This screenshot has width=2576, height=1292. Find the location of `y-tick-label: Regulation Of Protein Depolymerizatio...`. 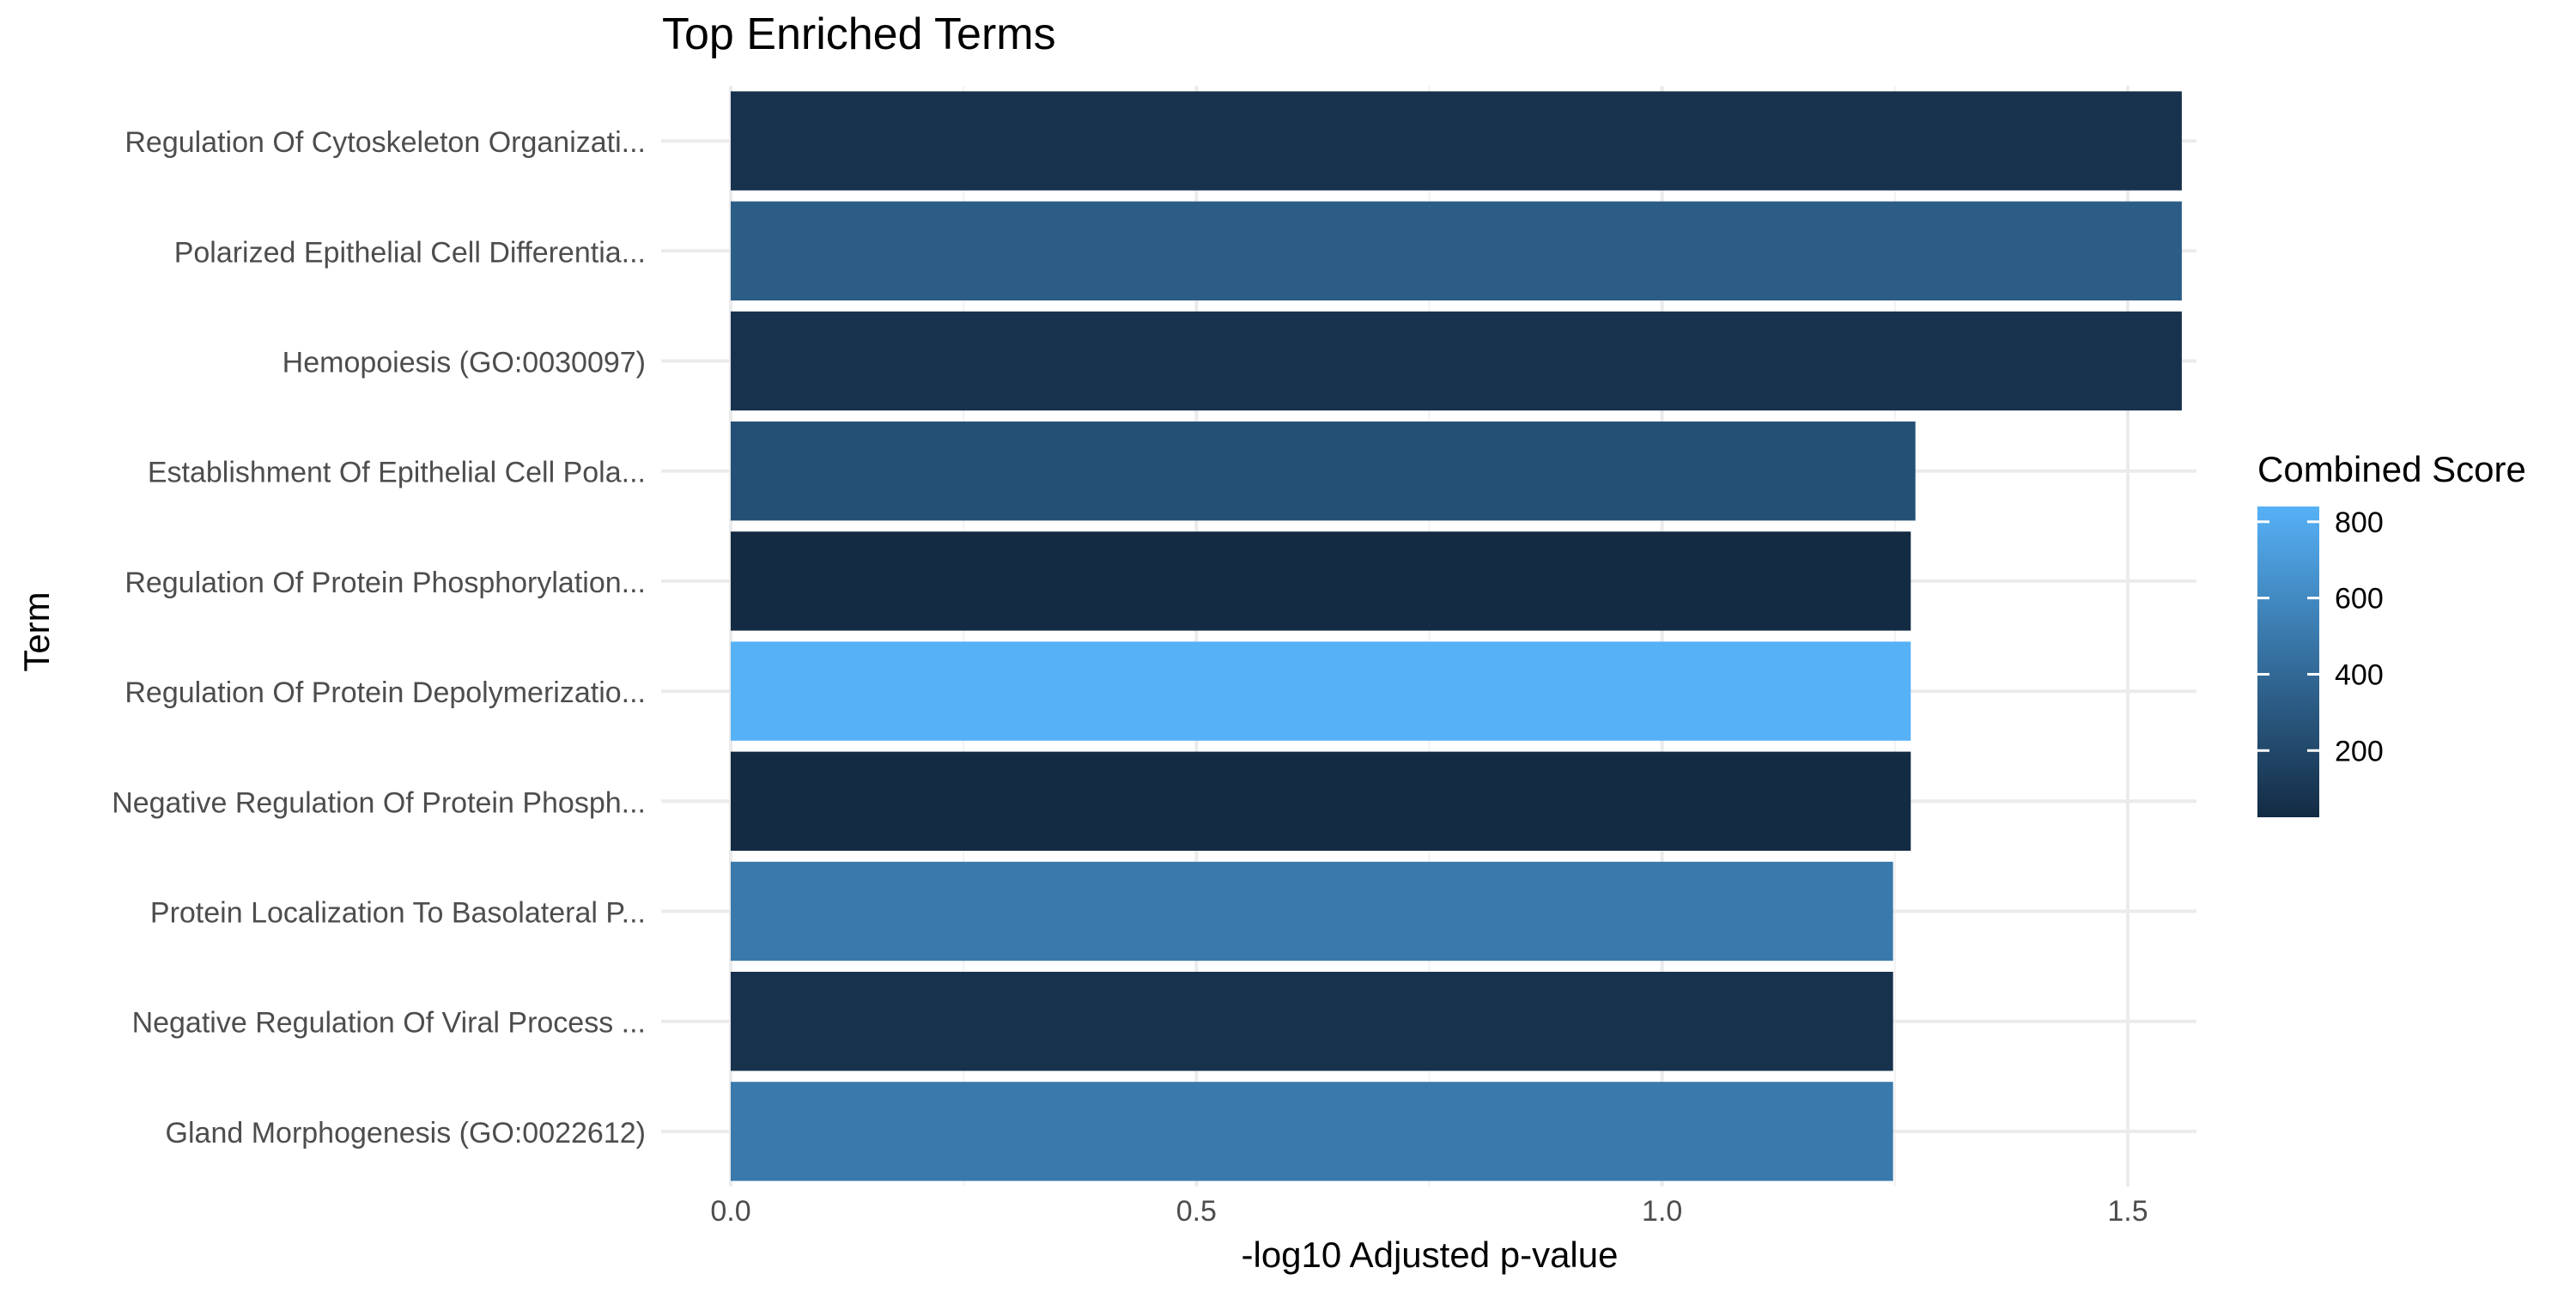

y-tick-label: Regulation Of Protein Depolymerizatio... is located at coordinates (386, 692).